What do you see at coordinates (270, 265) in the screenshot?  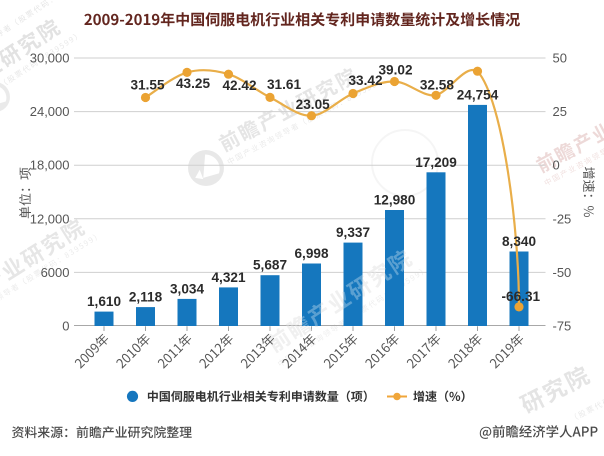 I see `svg-text: 5,687` at bounding box center [270, 265].